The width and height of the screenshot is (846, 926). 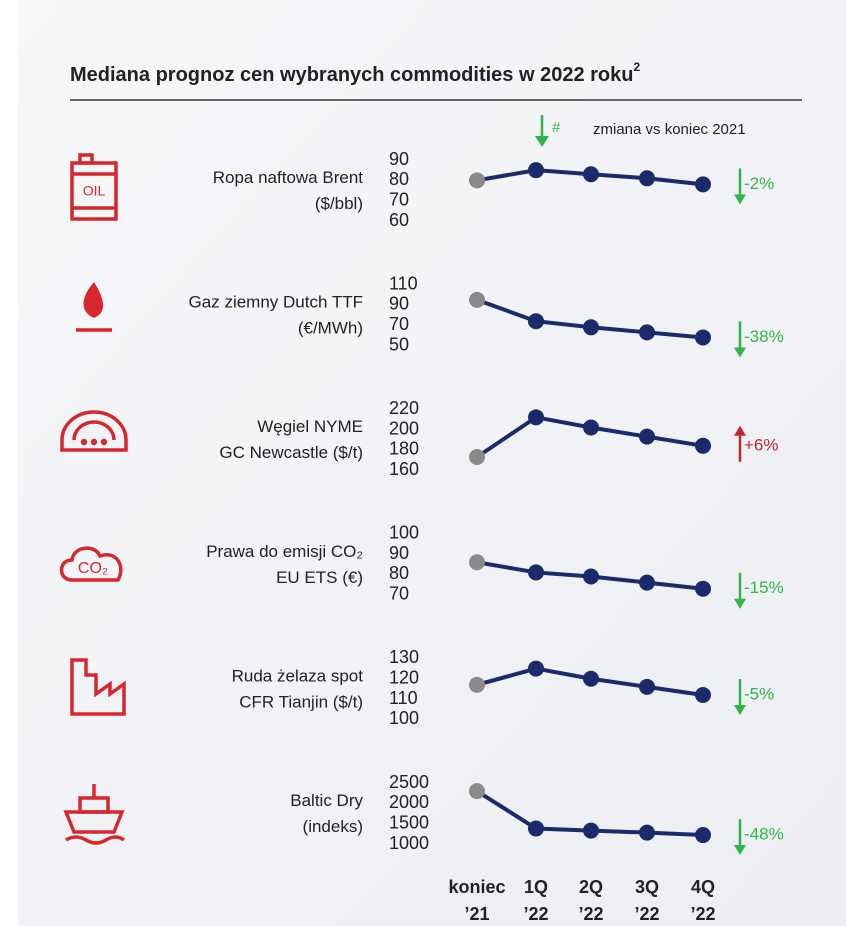 What do you see at coordinates (339, 203) in the screenshot?
I see `series-label: ($/bbl)` at bounding box center [339, 203].